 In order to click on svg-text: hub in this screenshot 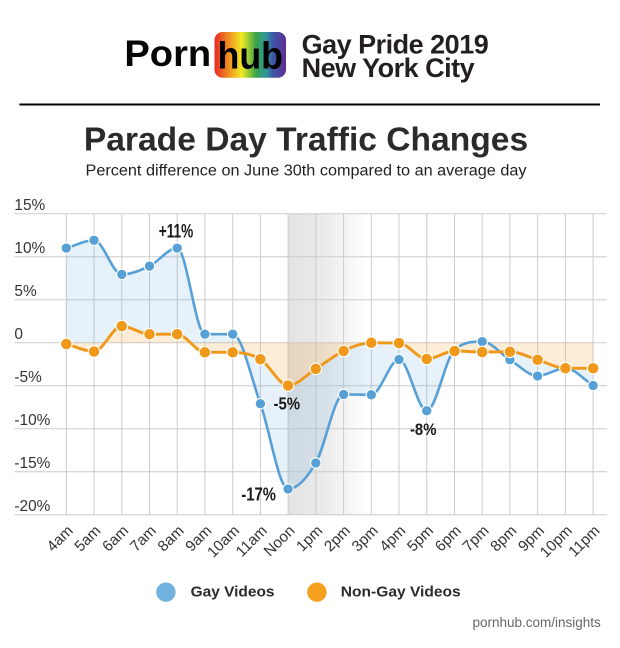, I will do `click(251, 57)`.